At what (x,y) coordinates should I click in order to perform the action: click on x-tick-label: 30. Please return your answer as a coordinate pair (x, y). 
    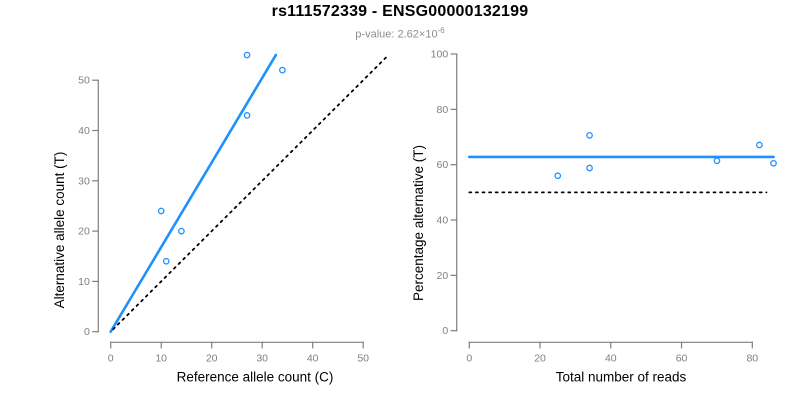
    Looking at the image, I should click on (262, 358).